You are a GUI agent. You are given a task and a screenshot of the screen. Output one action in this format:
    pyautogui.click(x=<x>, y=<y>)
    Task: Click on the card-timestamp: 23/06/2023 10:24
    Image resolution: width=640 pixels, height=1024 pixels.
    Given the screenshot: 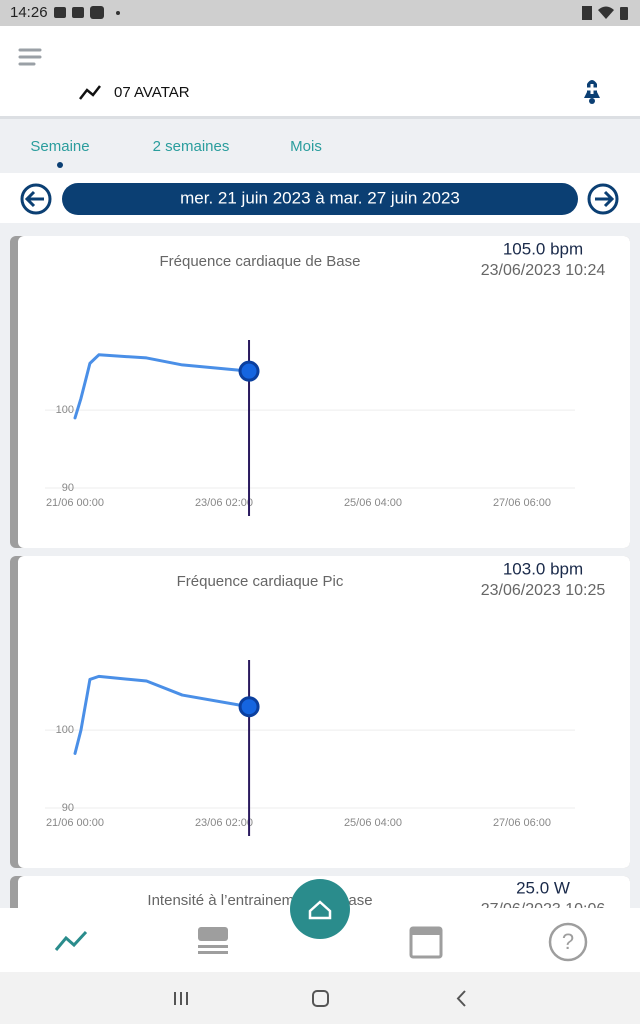 What is the action you would take?
    pyautogui.click(x=543, y=270)
    